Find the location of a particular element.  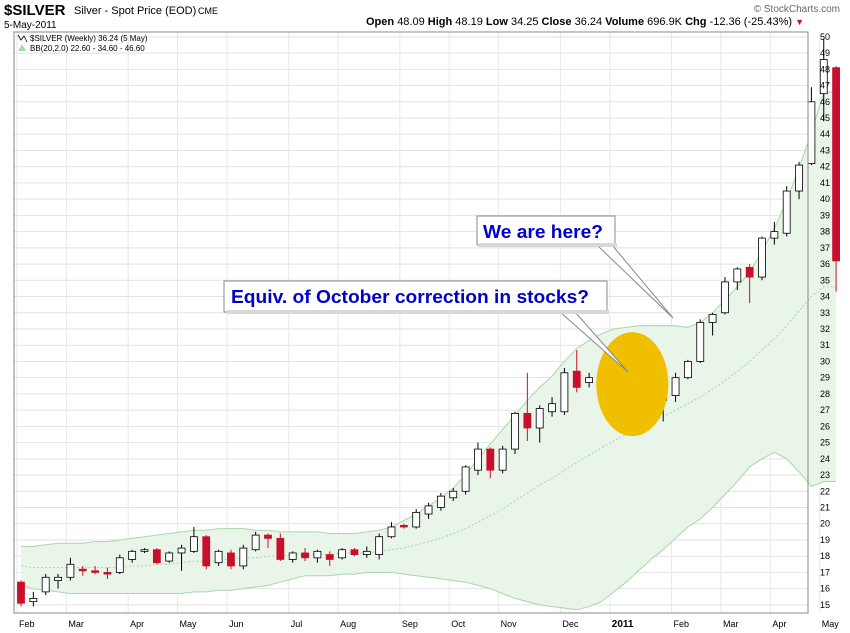

close-value: 36.24 is located at coordinates (588, 22).